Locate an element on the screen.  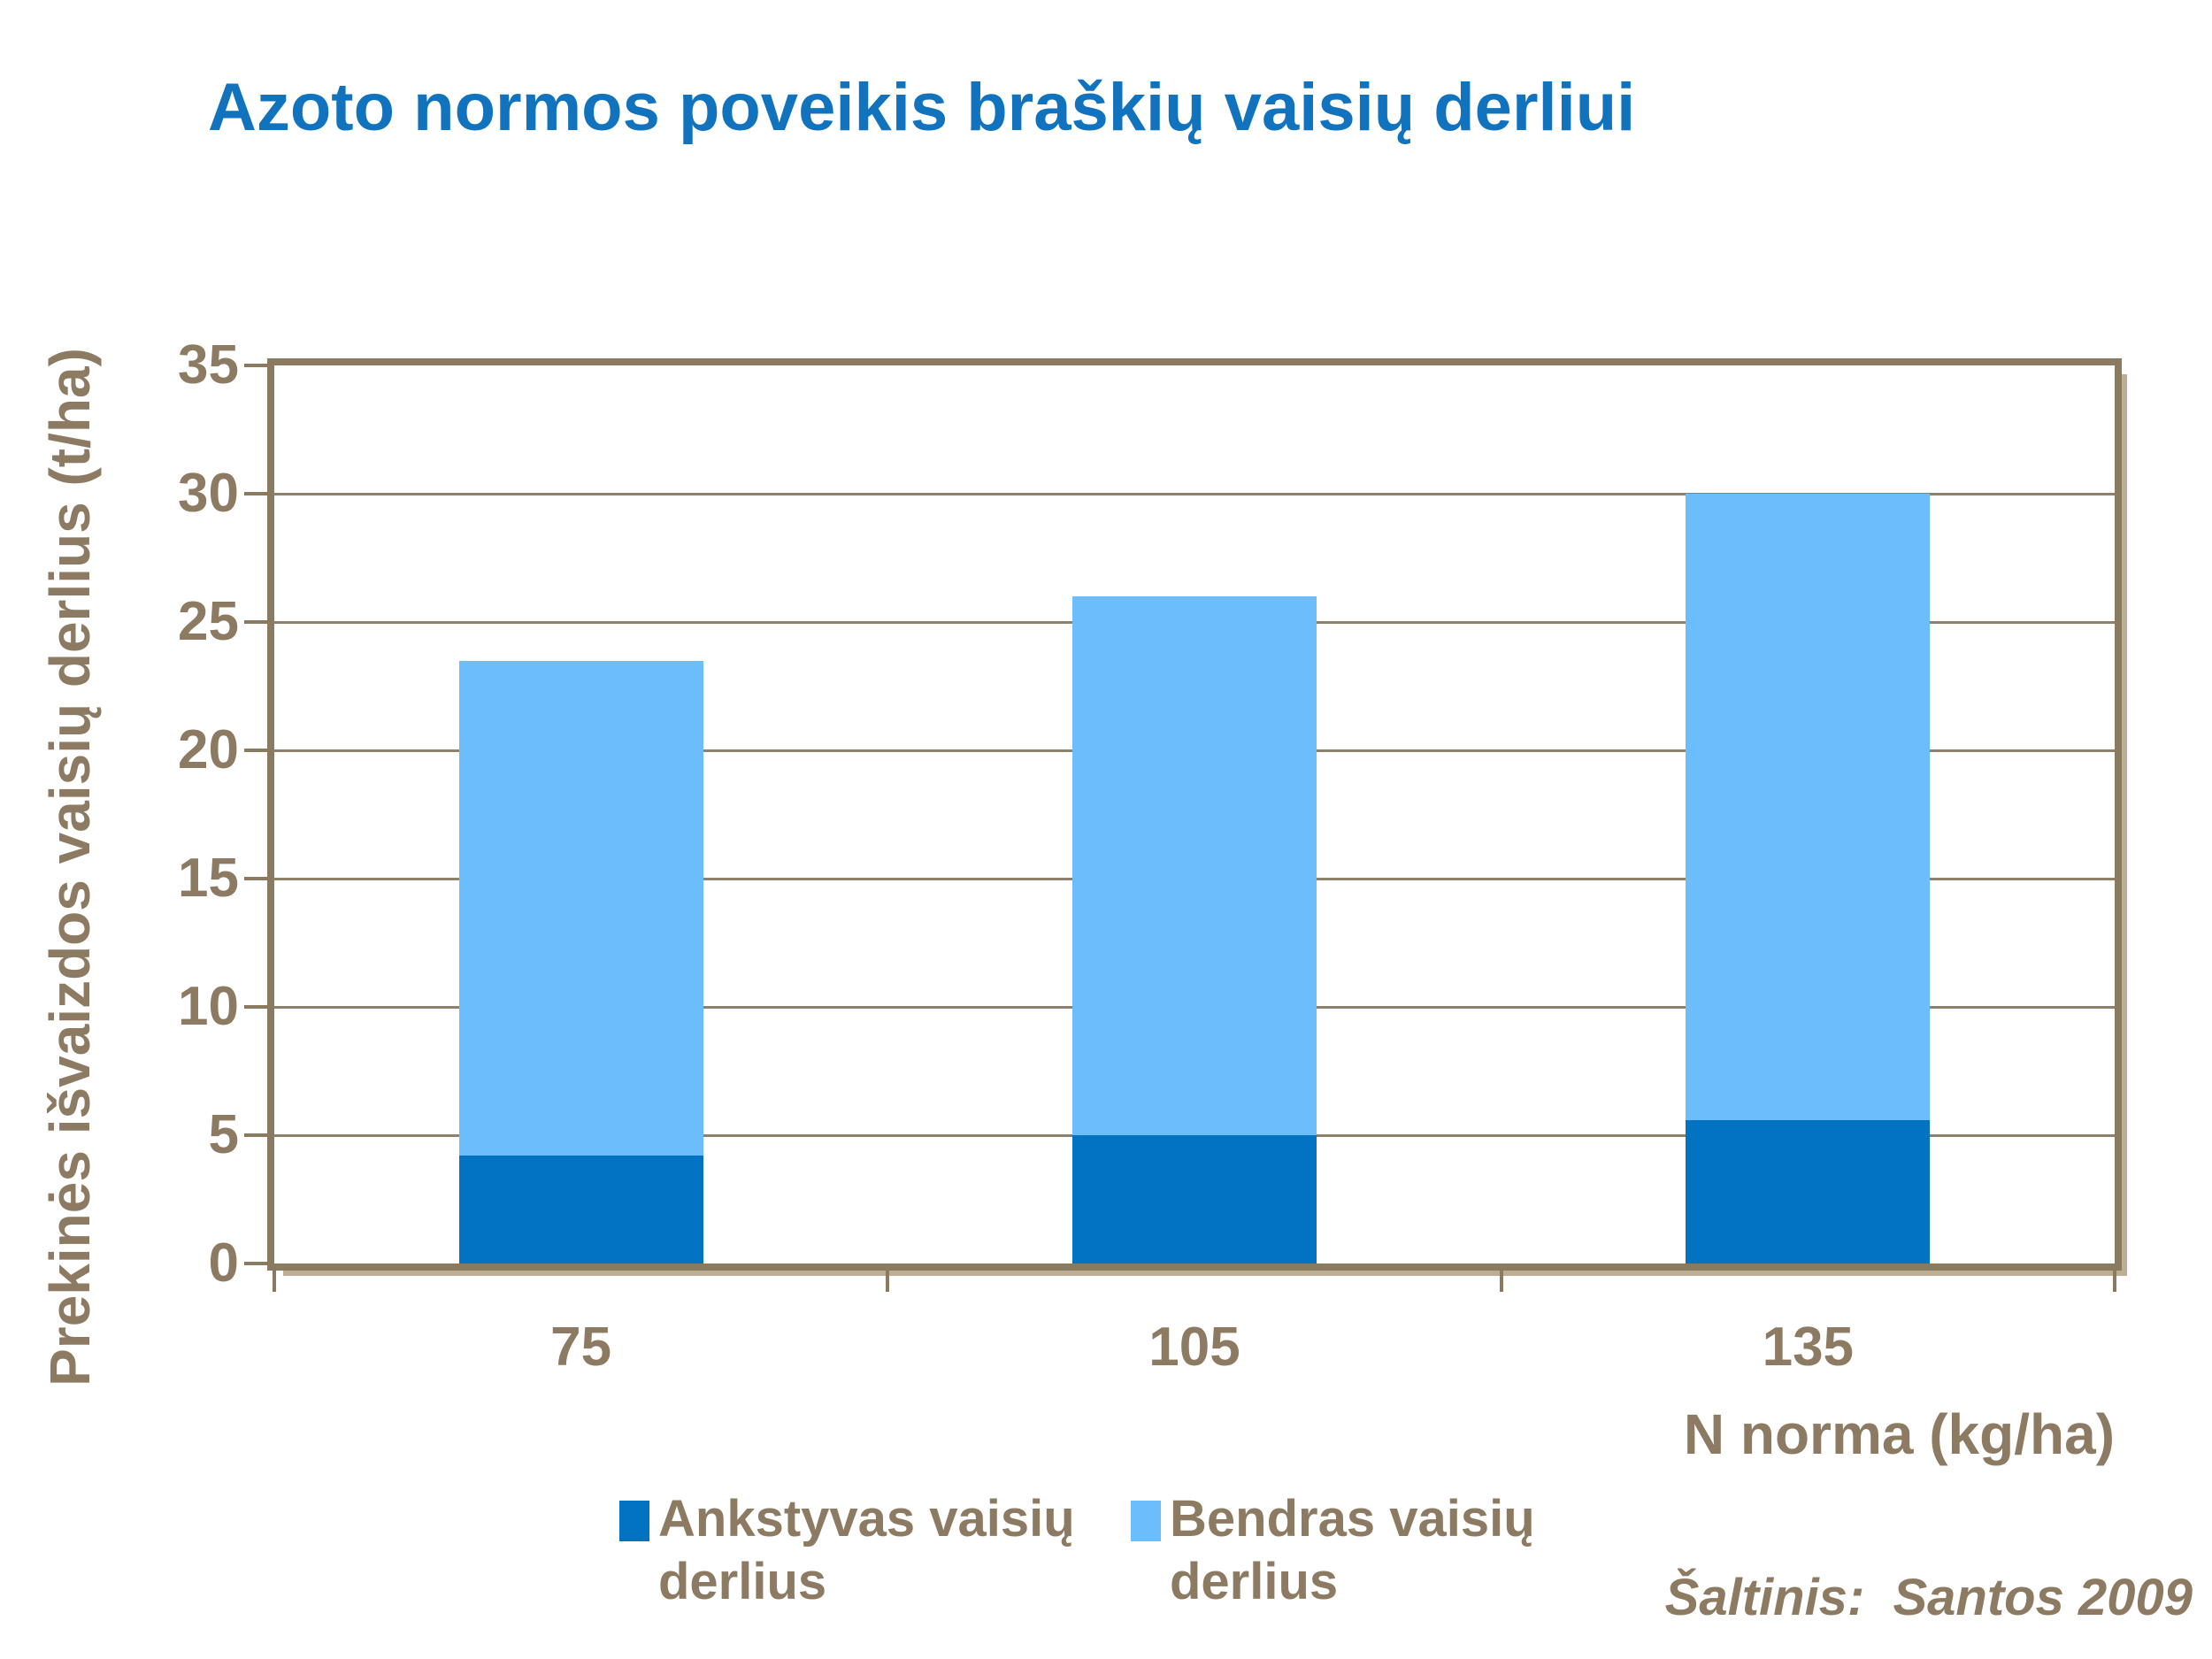
bar-105-total-segment is located at coordinates (1195, 866).